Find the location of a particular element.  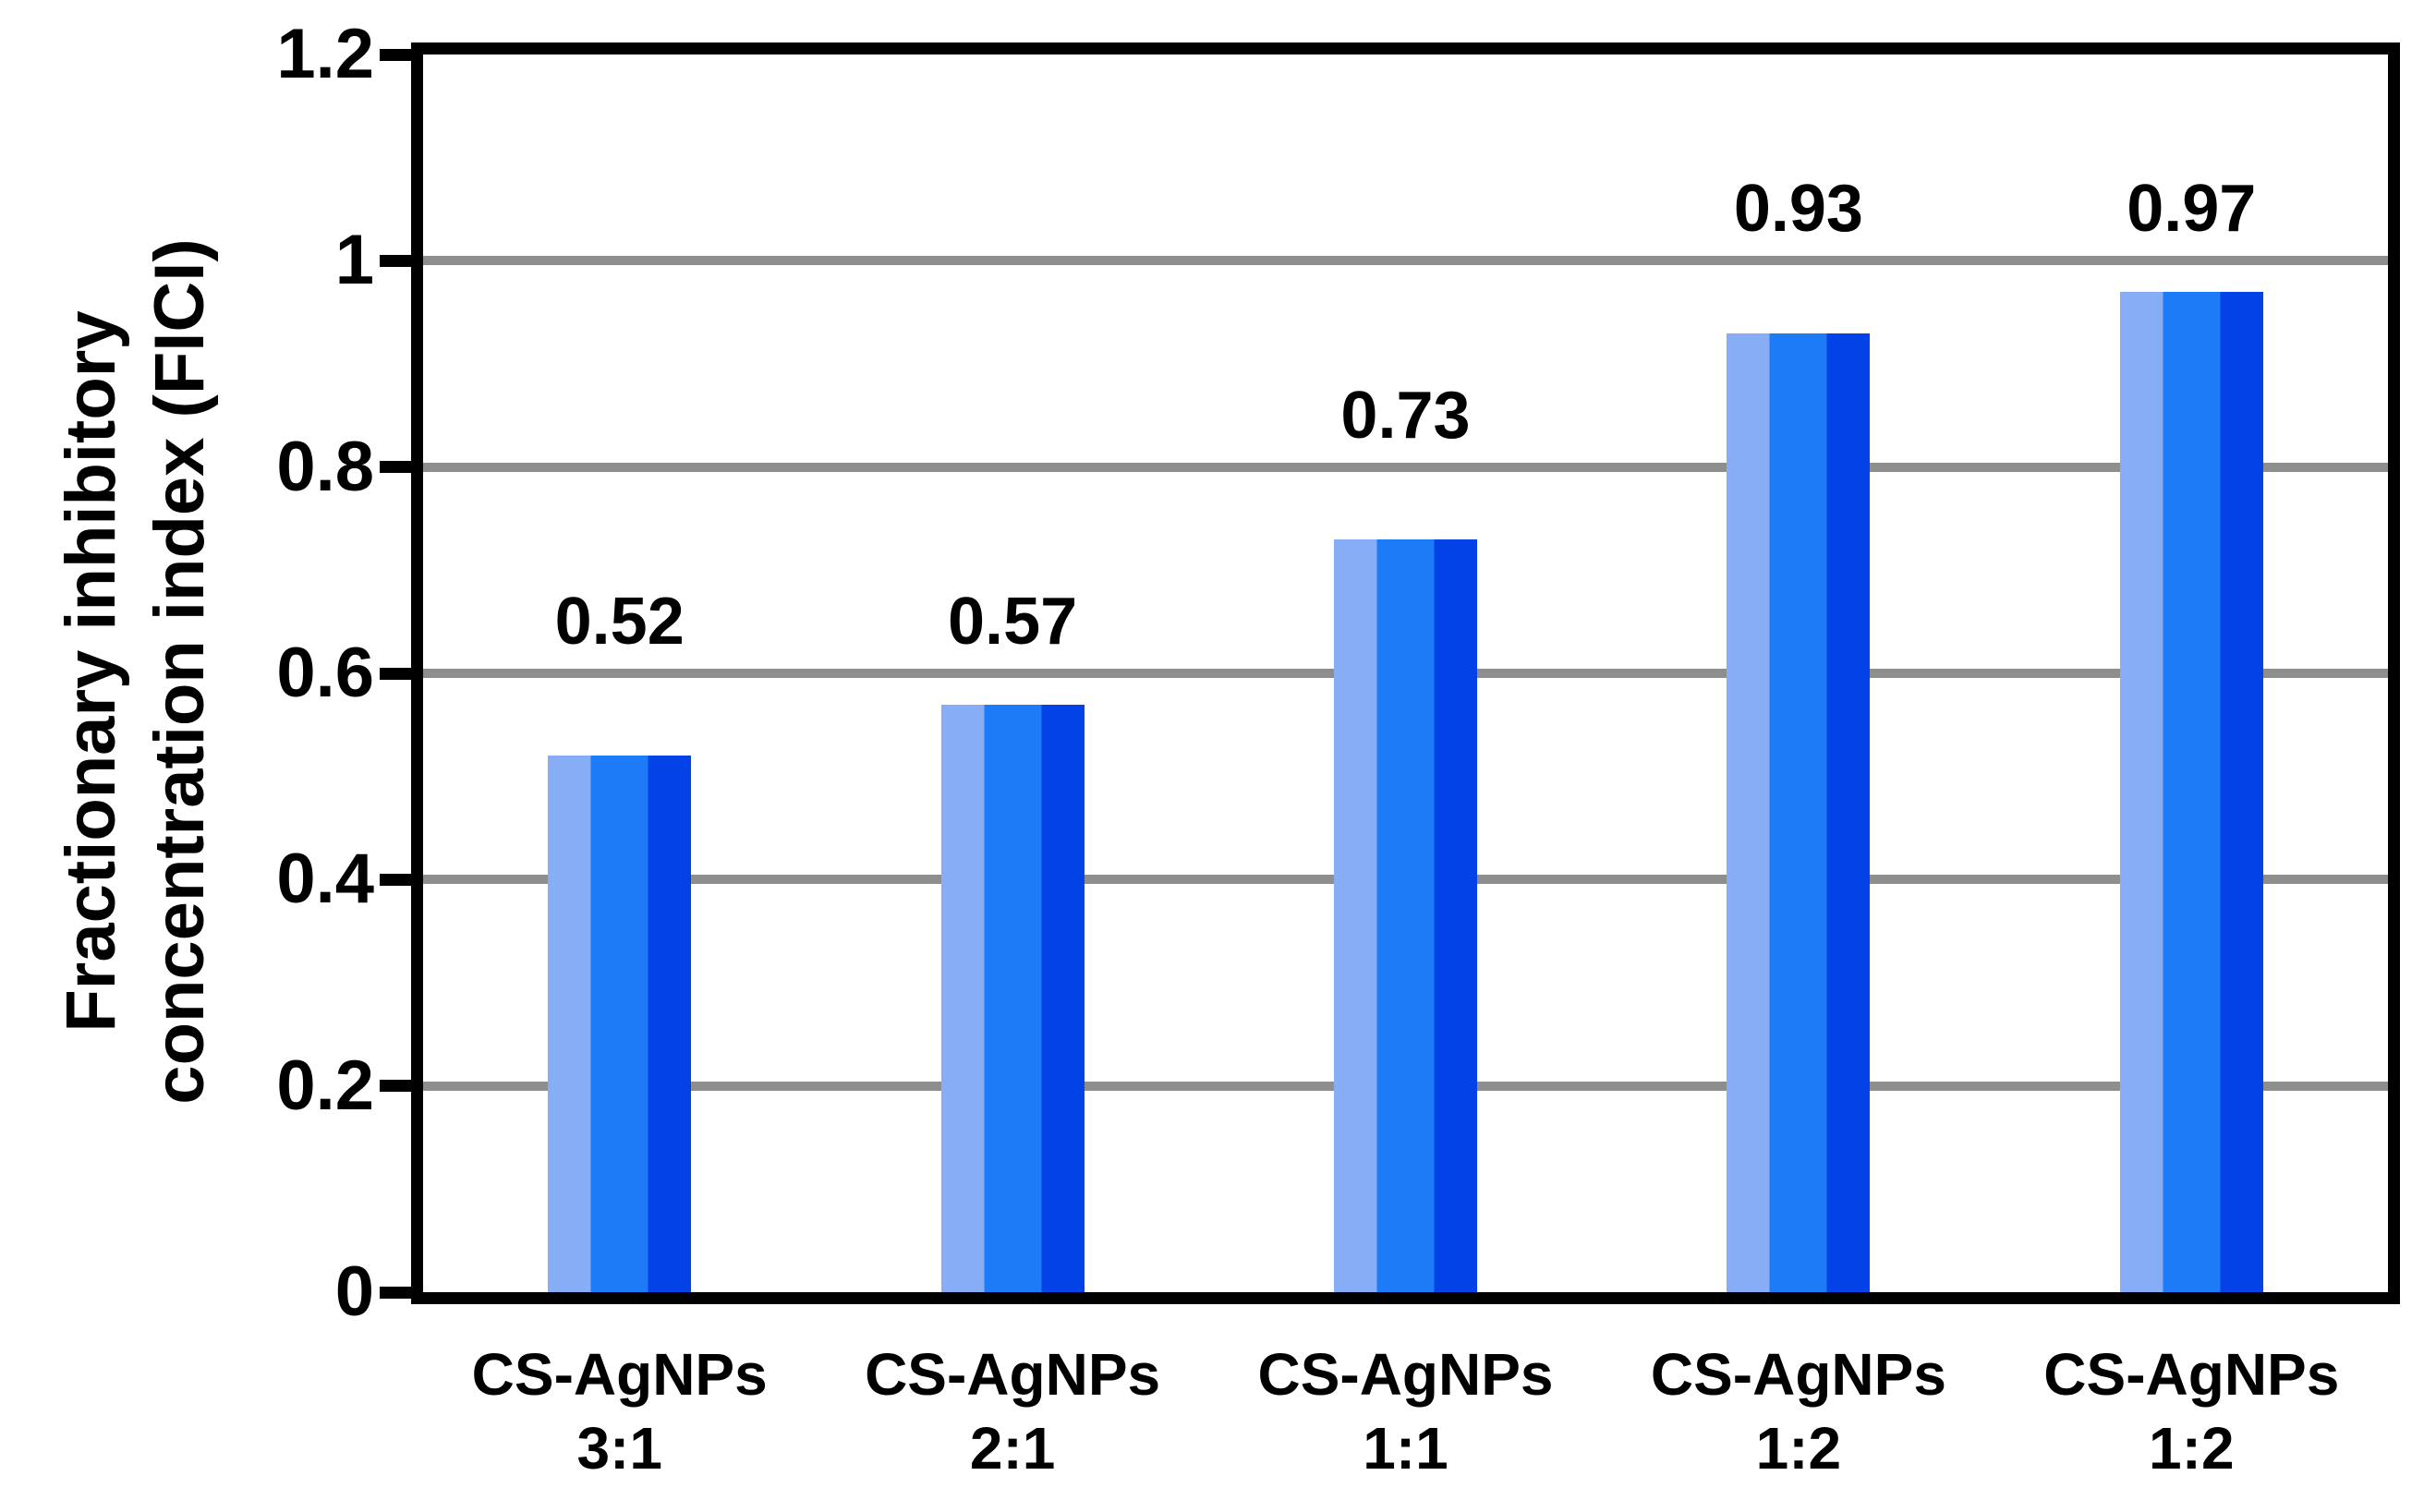

y-axis-tick-label: 1 is located at coordinates (354, 260).